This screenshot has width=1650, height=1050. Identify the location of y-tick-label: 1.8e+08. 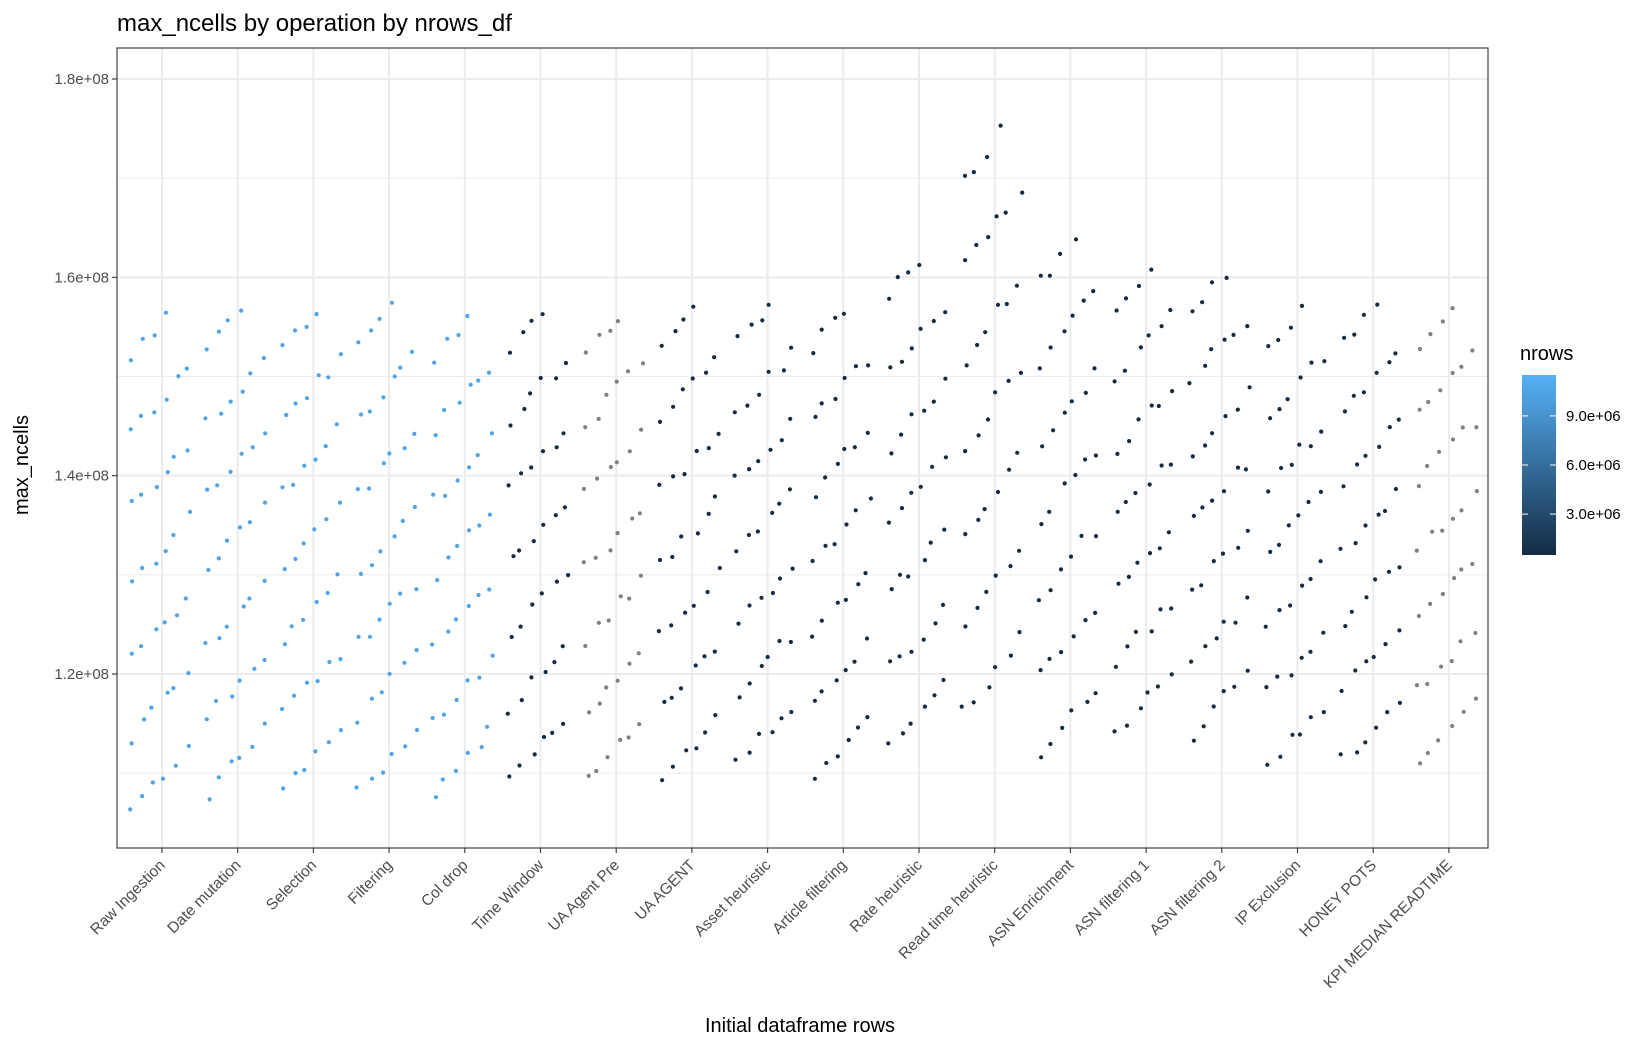
(81, 79).